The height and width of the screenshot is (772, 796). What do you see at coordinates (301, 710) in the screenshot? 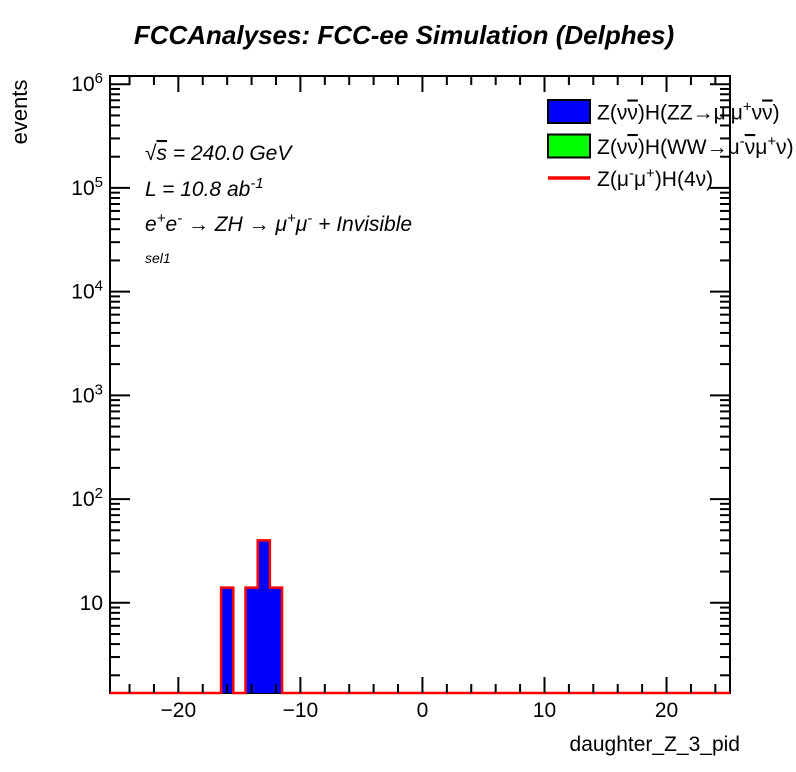
I see `x-tick-label: −10` at bounding box center [301, 710].